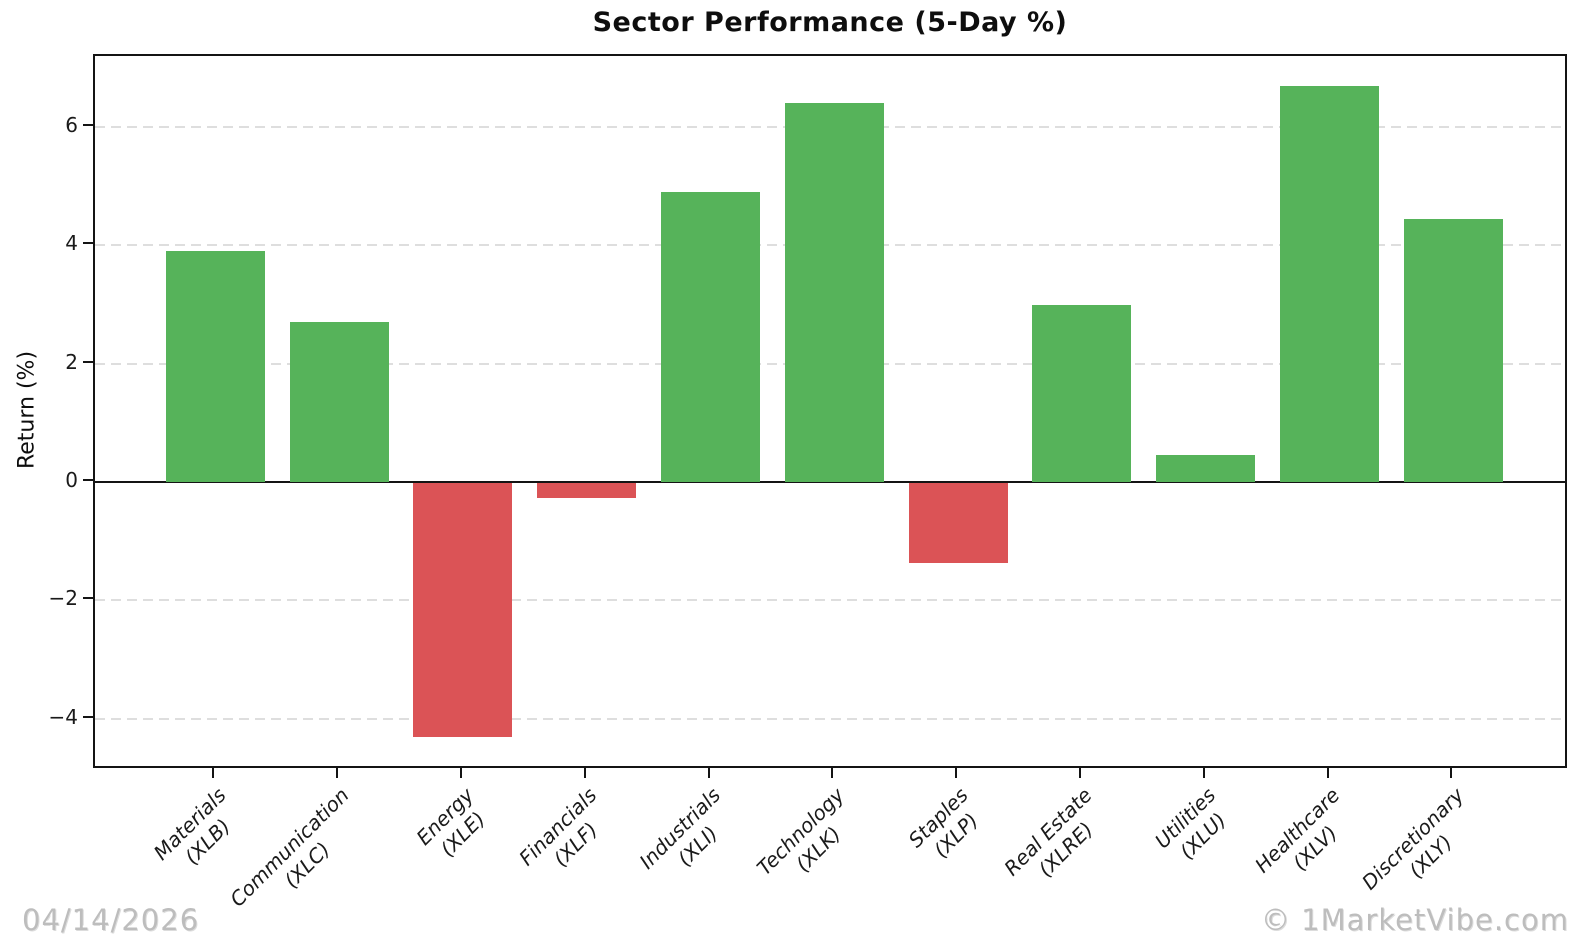  Describe the element at coordinates (830, 718) in the screenshot. I see `gridline-−4` at that location.